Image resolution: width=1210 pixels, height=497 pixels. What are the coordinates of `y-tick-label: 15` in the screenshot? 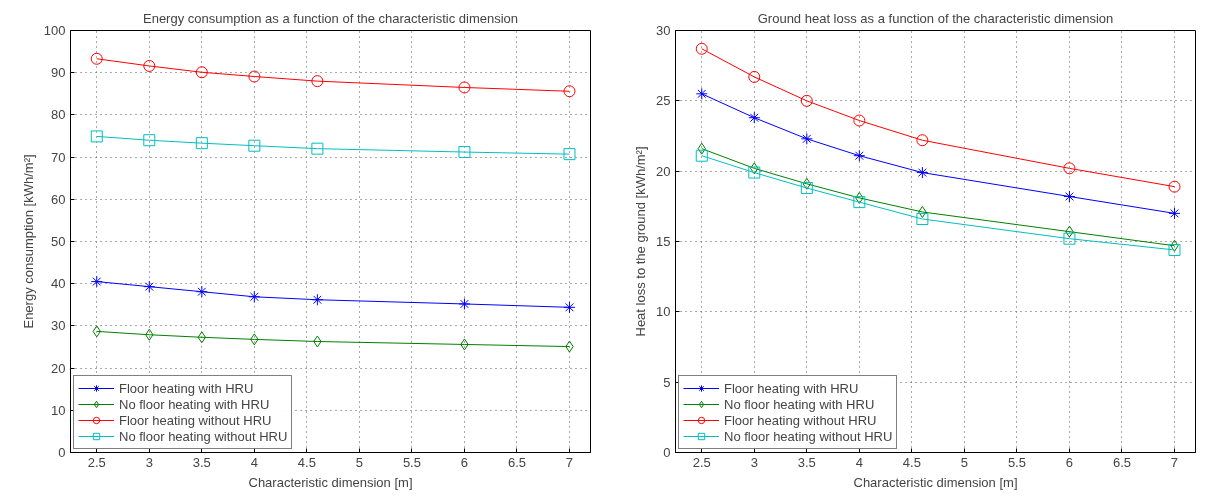 It's located at (663, 241).